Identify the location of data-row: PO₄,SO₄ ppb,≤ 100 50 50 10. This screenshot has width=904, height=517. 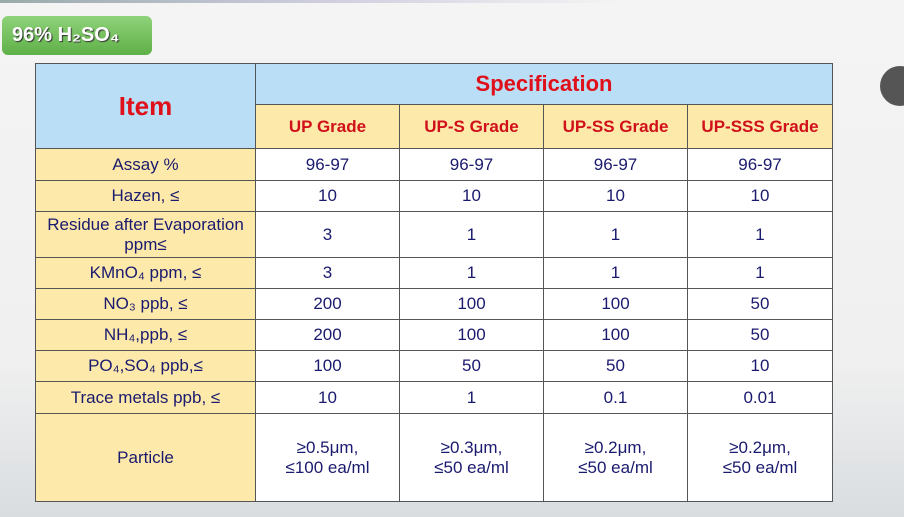
(434, 366).